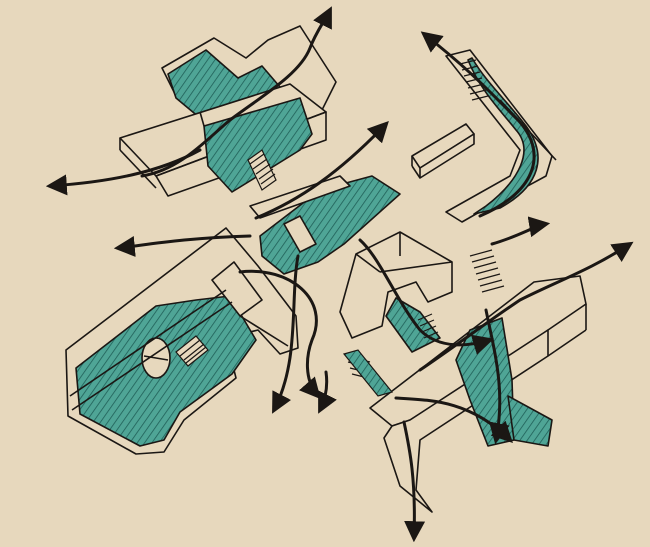 The image size is (650, 547). Describe the element at coordinates (368, 373) in the screenshot. I see `stair-landing` at that location.